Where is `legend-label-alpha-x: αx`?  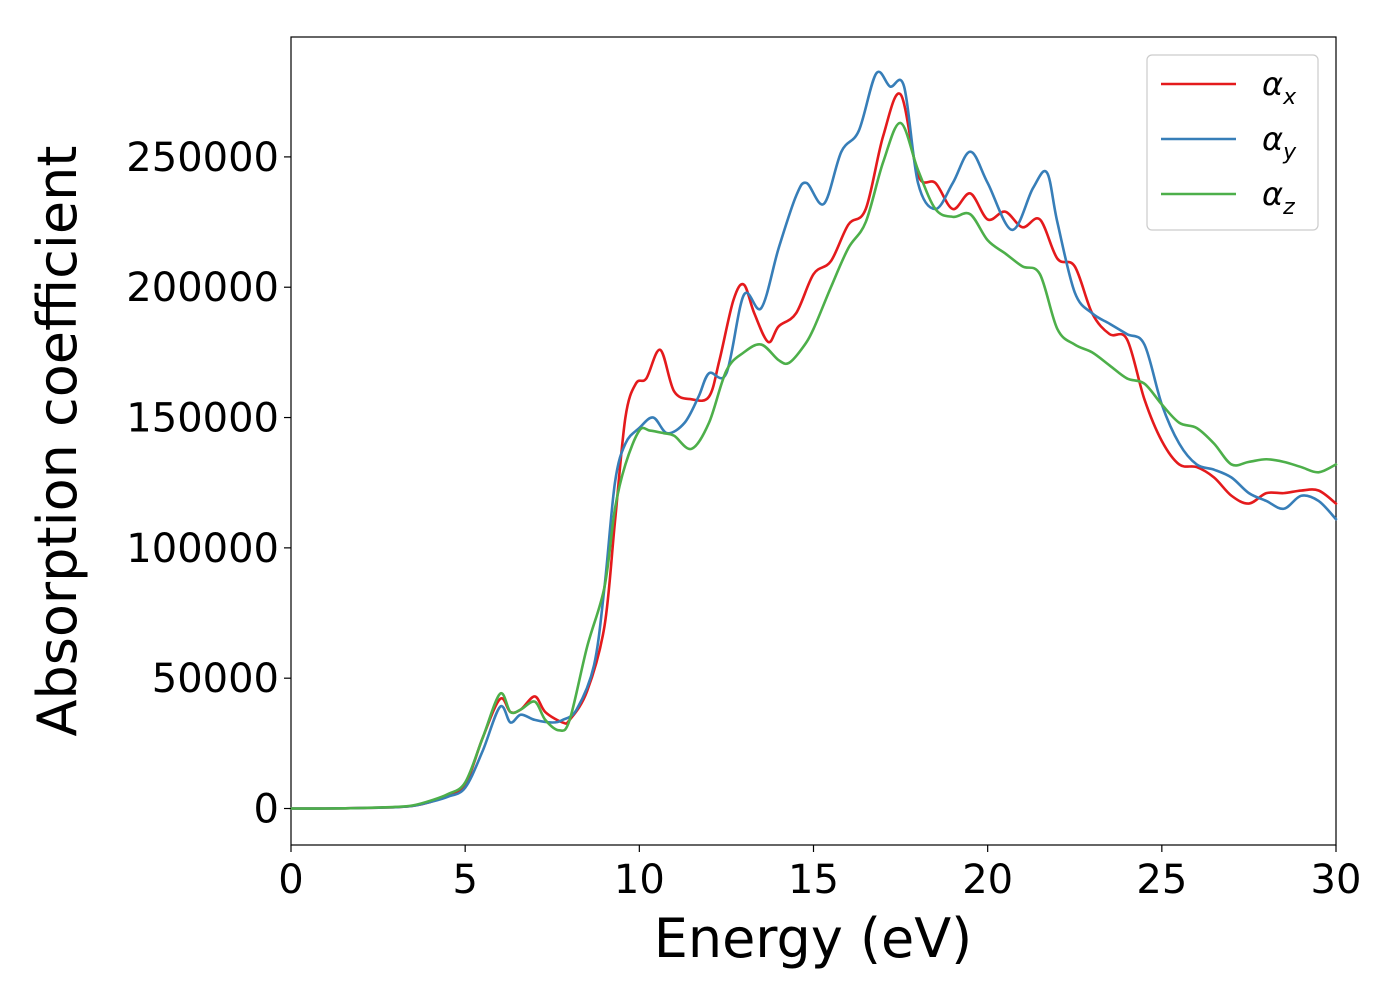
legend-label-alpha-x: αx is located at coordinates (1279, 87).